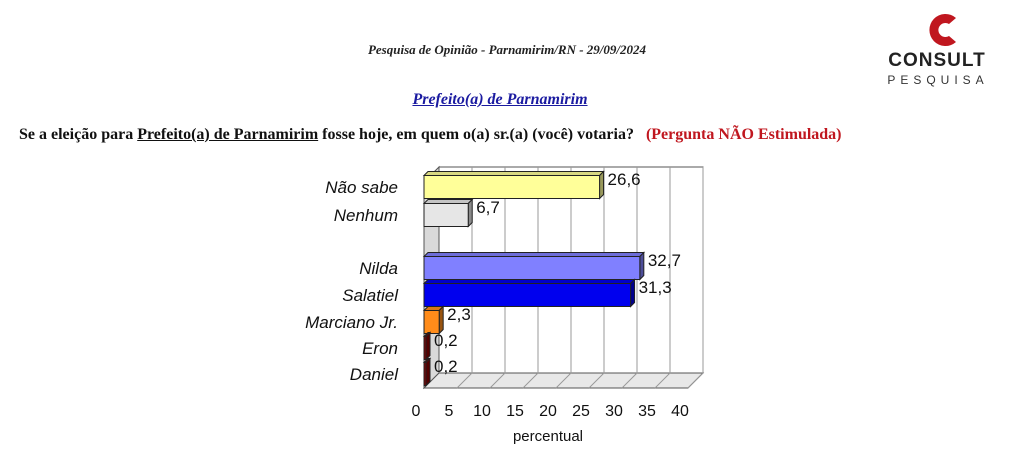 The width and height of the screenshot is (1014, 452). What do you see at coordinates (416, 411) in the screenshot?
I see `x-tick-label: 0` at bounding box center [416, 411].